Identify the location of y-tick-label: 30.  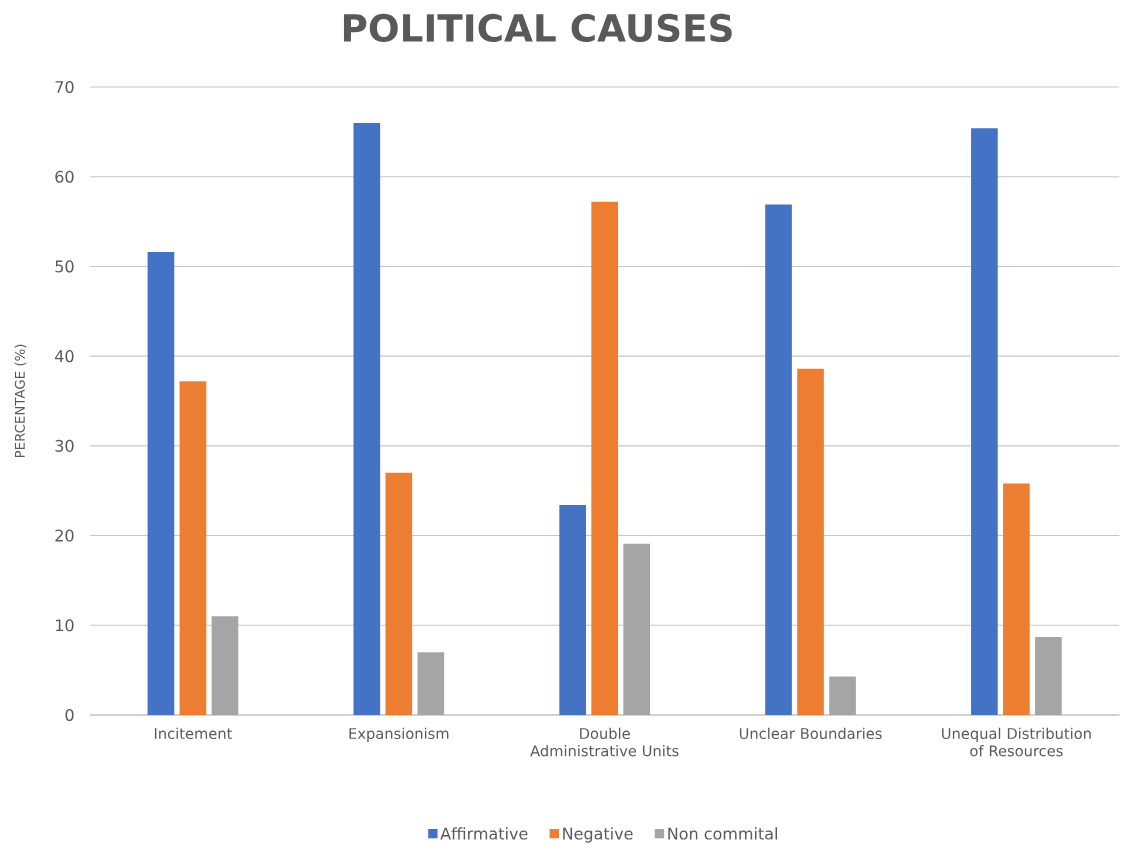
(64, 445).